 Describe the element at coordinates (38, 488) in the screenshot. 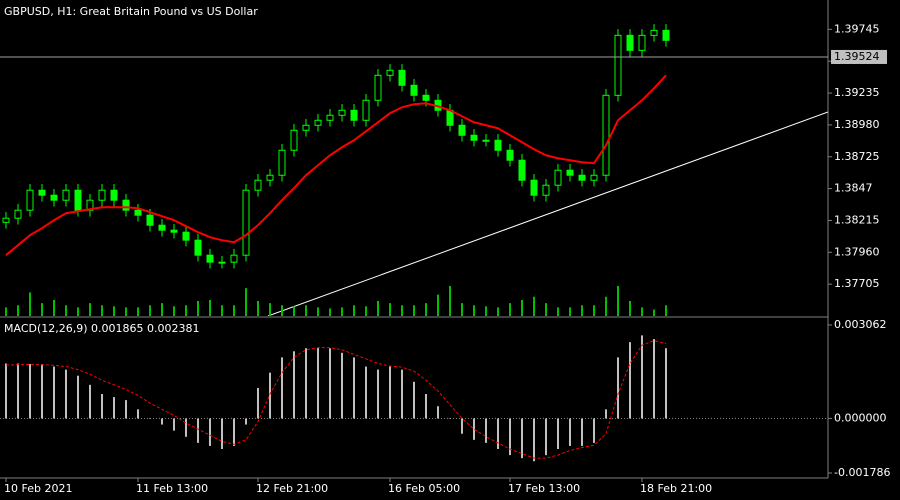

I see `x-tick-label: 10 Feb 2021` at that location.